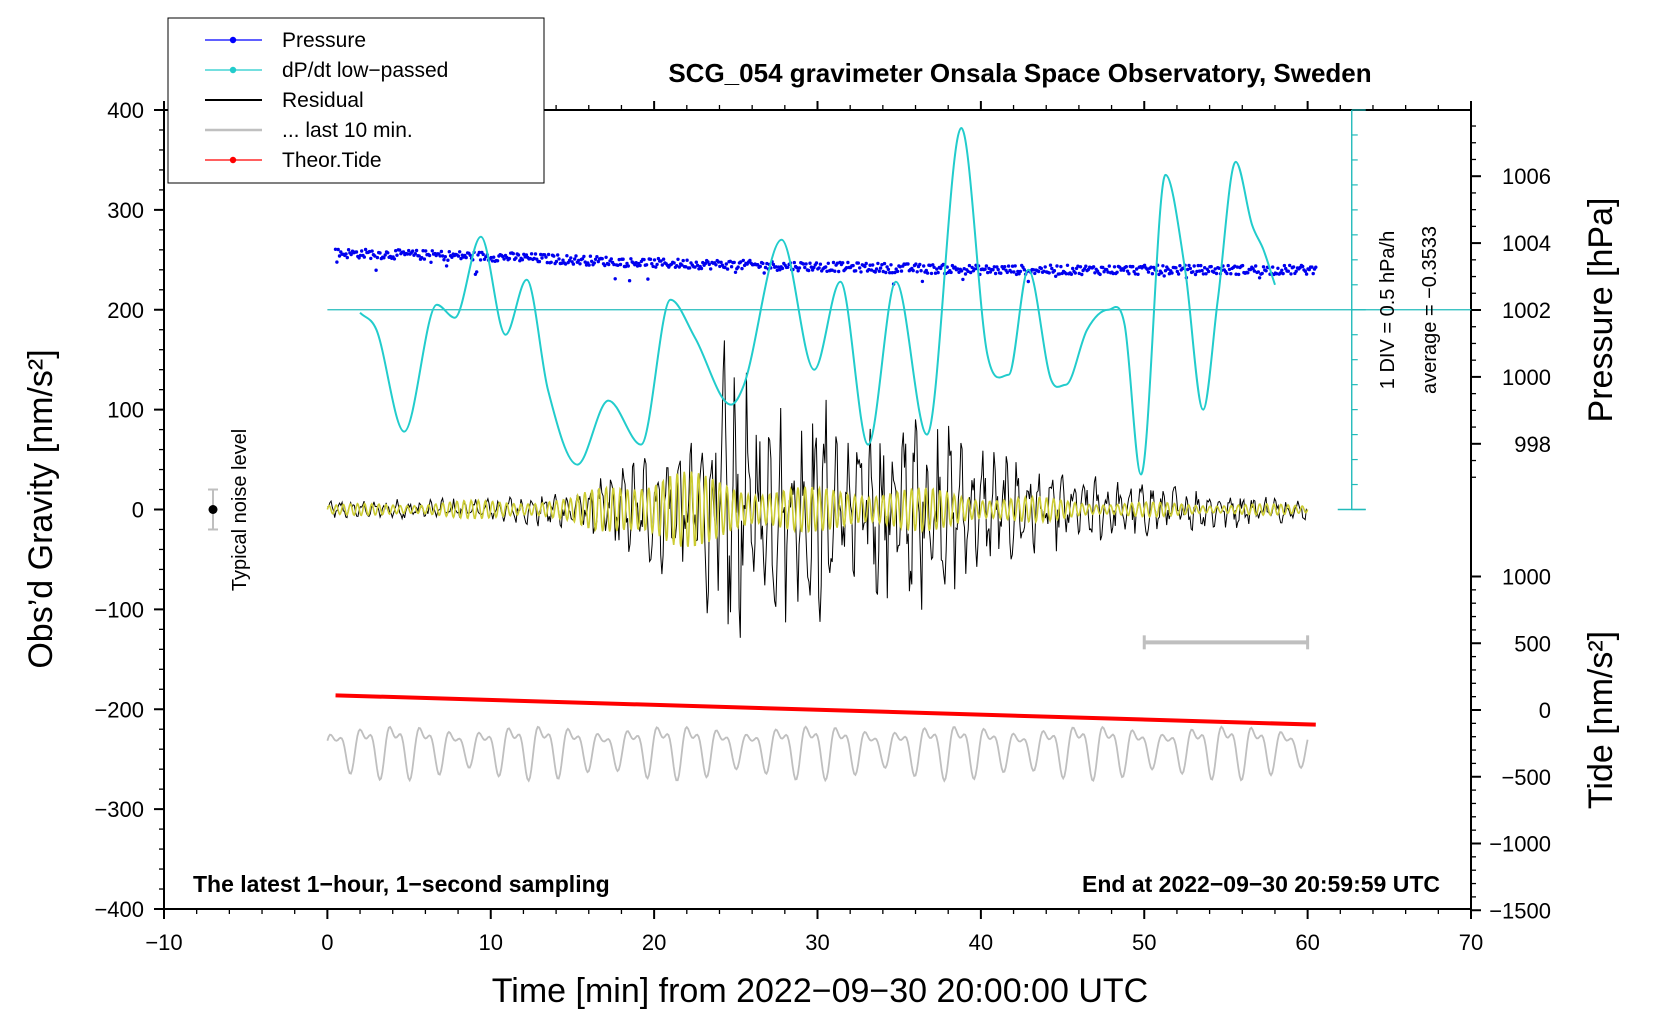 The width and height of the screenshot is (1660, 1020). What do you see at coordinates (125, 410) in the screenshot?
I see `y-tick-label: 100` at bounding box center [125, 410].